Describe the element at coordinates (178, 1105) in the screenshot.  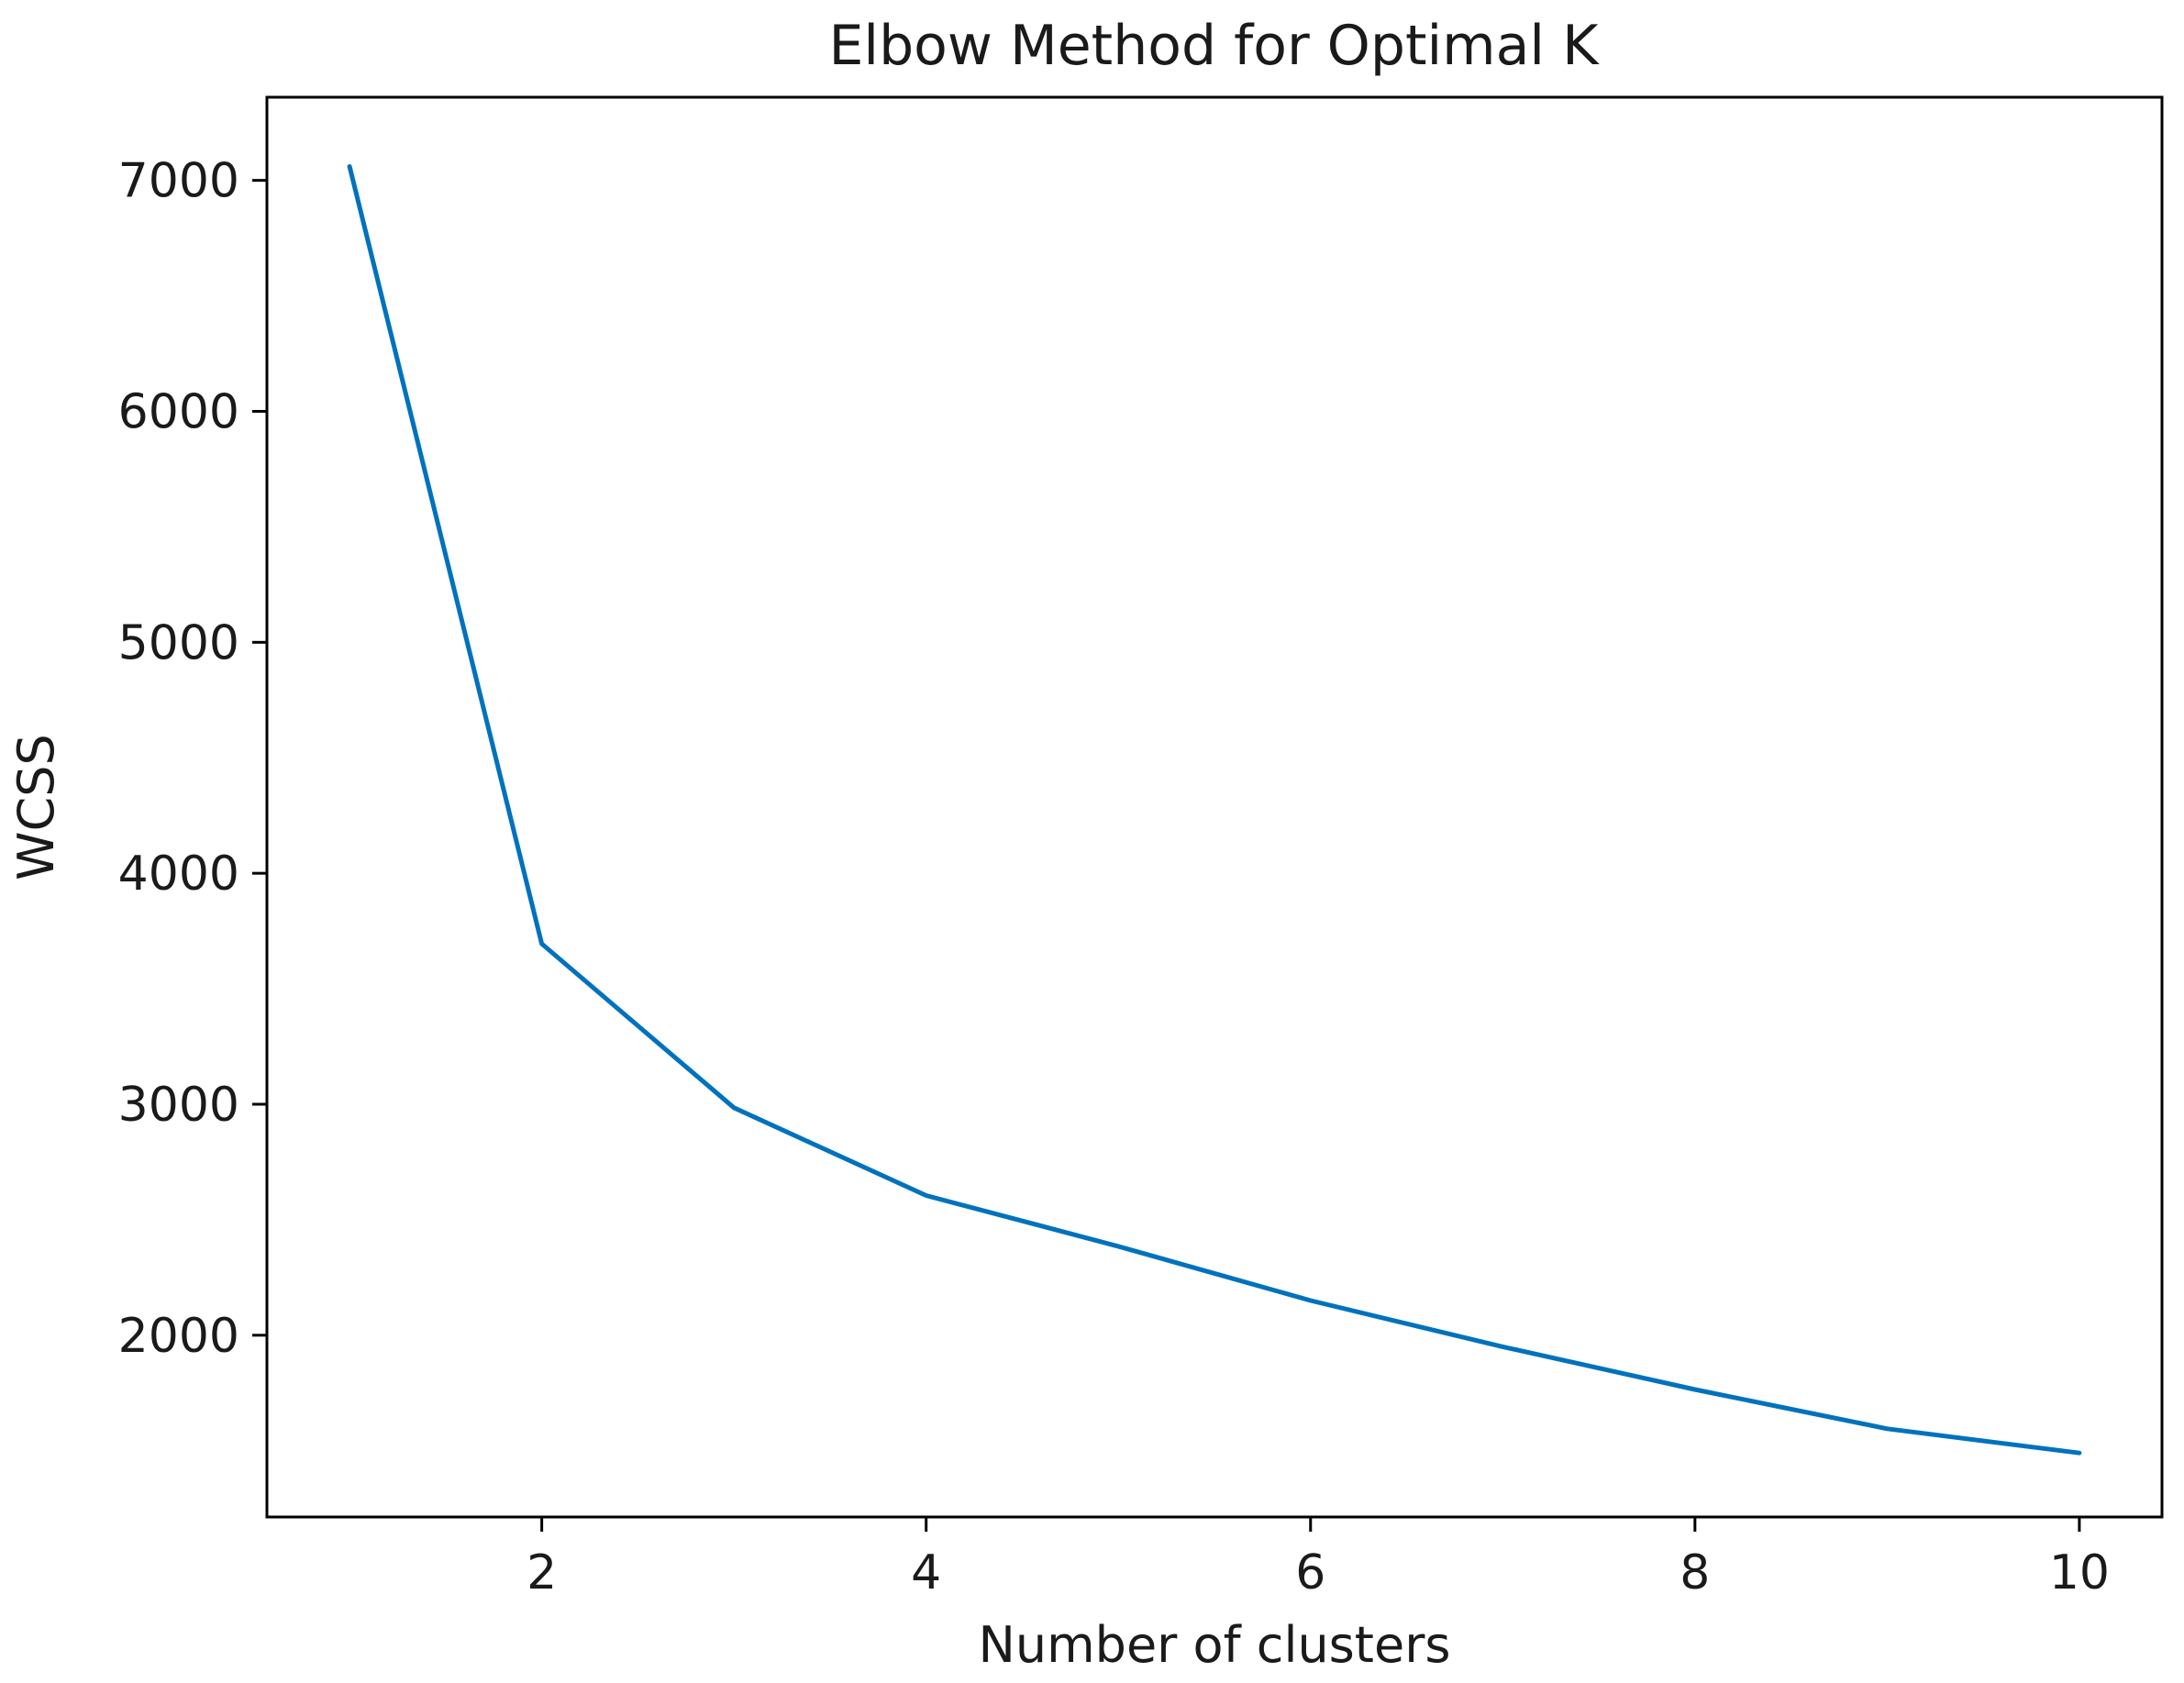
I see `y-tick-label: 3000` at that location.